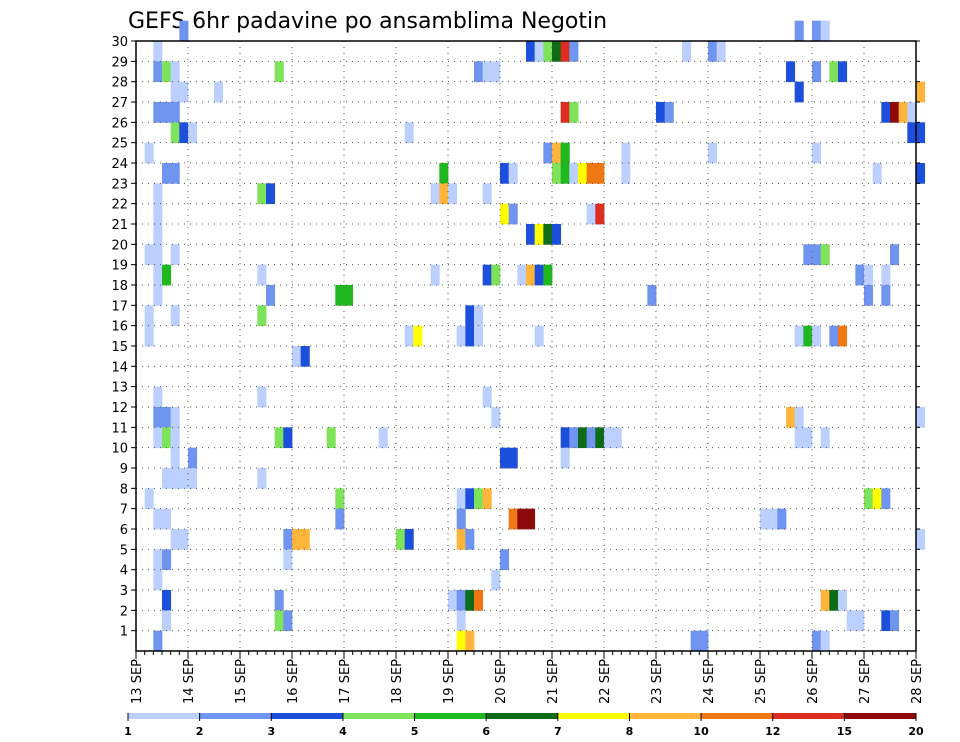 This screenshot has width=960, height=742. Describe the element at coordinates (119, 408) in the screenshot. I see `y-tick-label: 12` at that location.